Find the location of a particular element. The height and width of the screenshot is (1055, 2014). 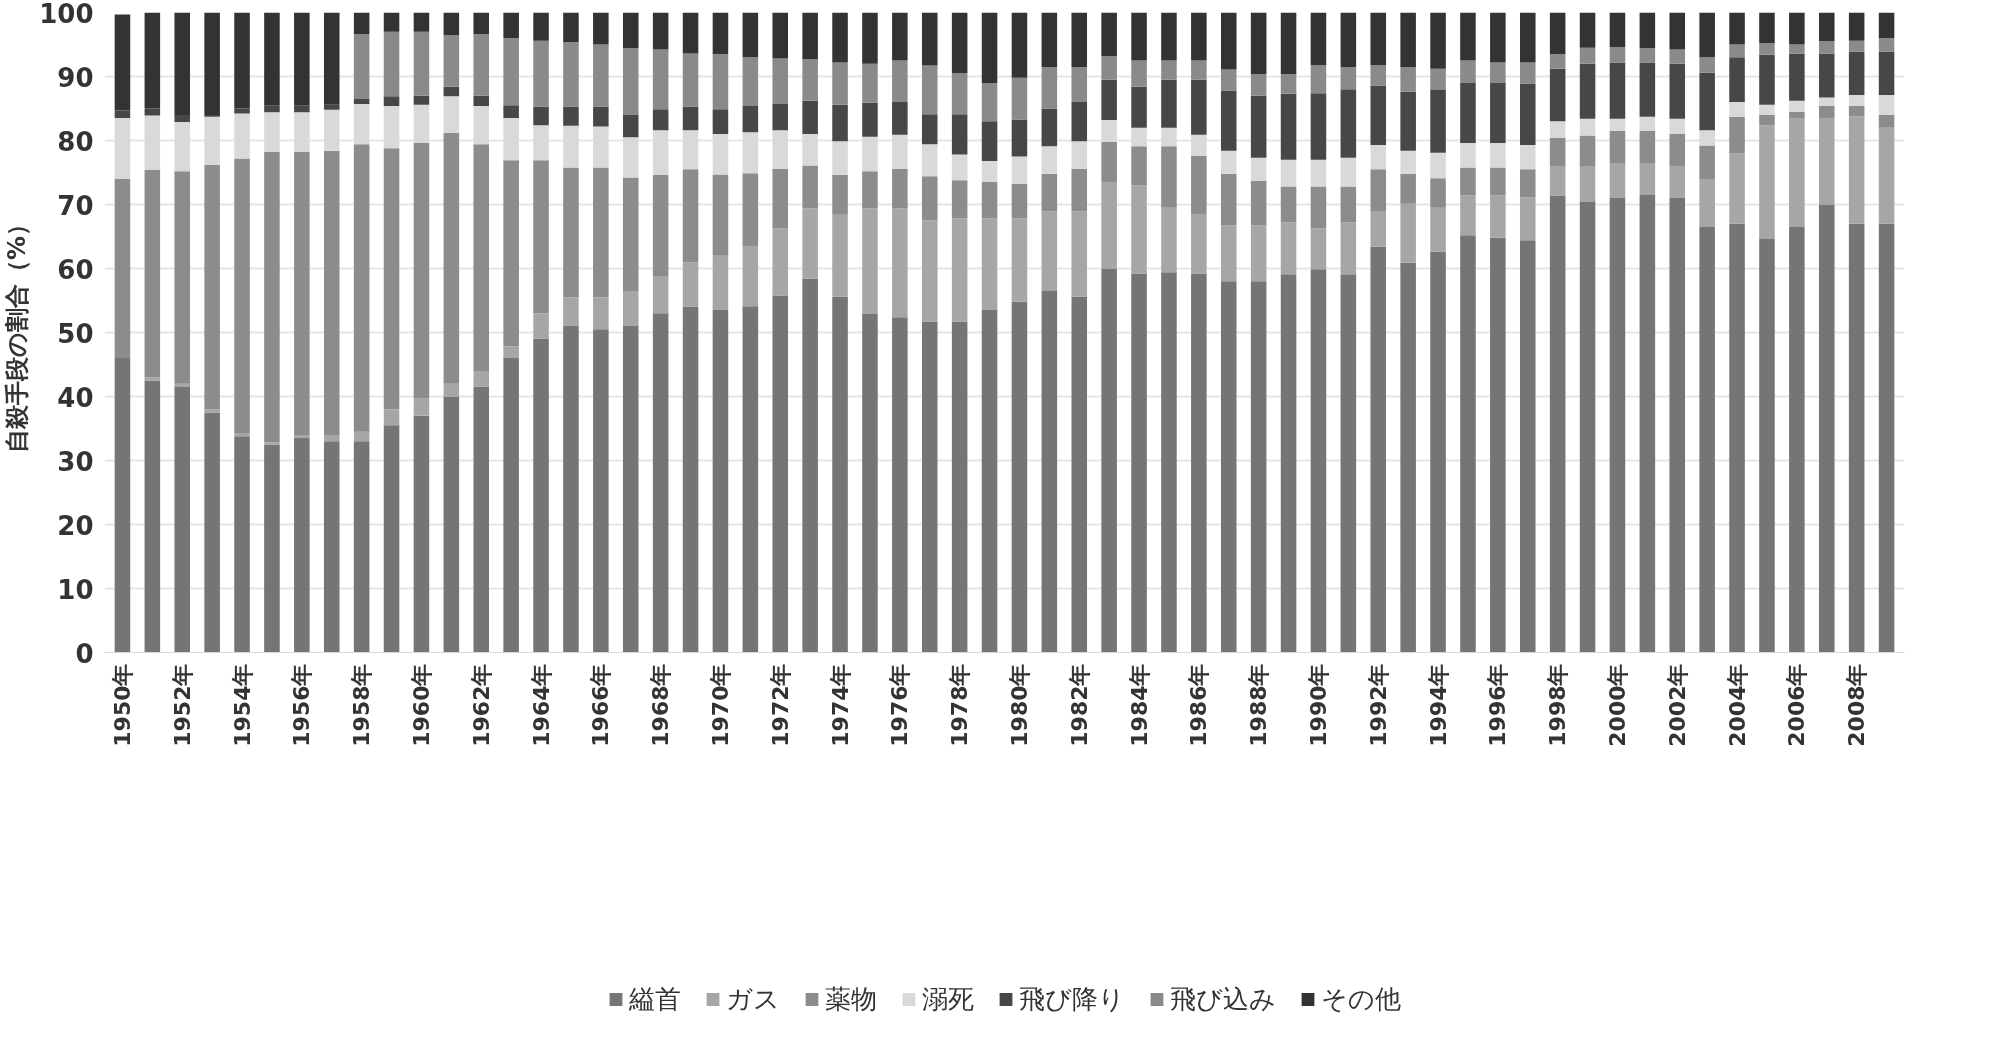

x-tick-label: 1962年 is located at coordinates (481, 705).